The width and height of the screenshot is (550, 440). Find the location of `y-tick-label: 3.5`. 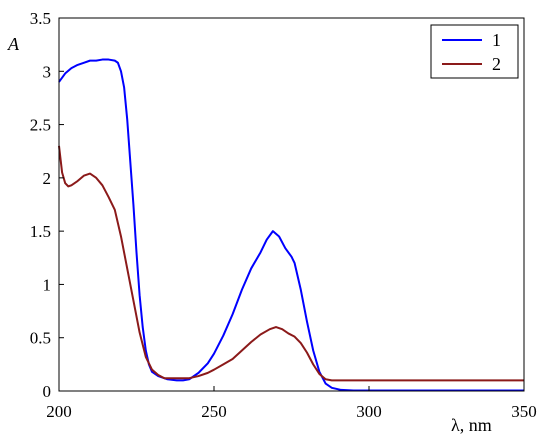

y-tick-label: 3.5 is located at coordinates (40, 18).